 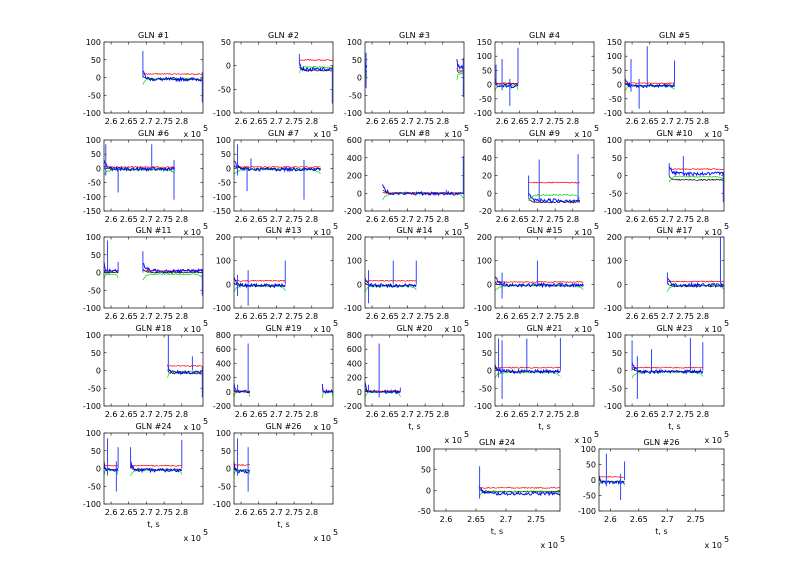 What do you see at coordinates (283, 426) in the screenshot?
I see `subplot-title: GLN #26` at bounding box center [283, 426].